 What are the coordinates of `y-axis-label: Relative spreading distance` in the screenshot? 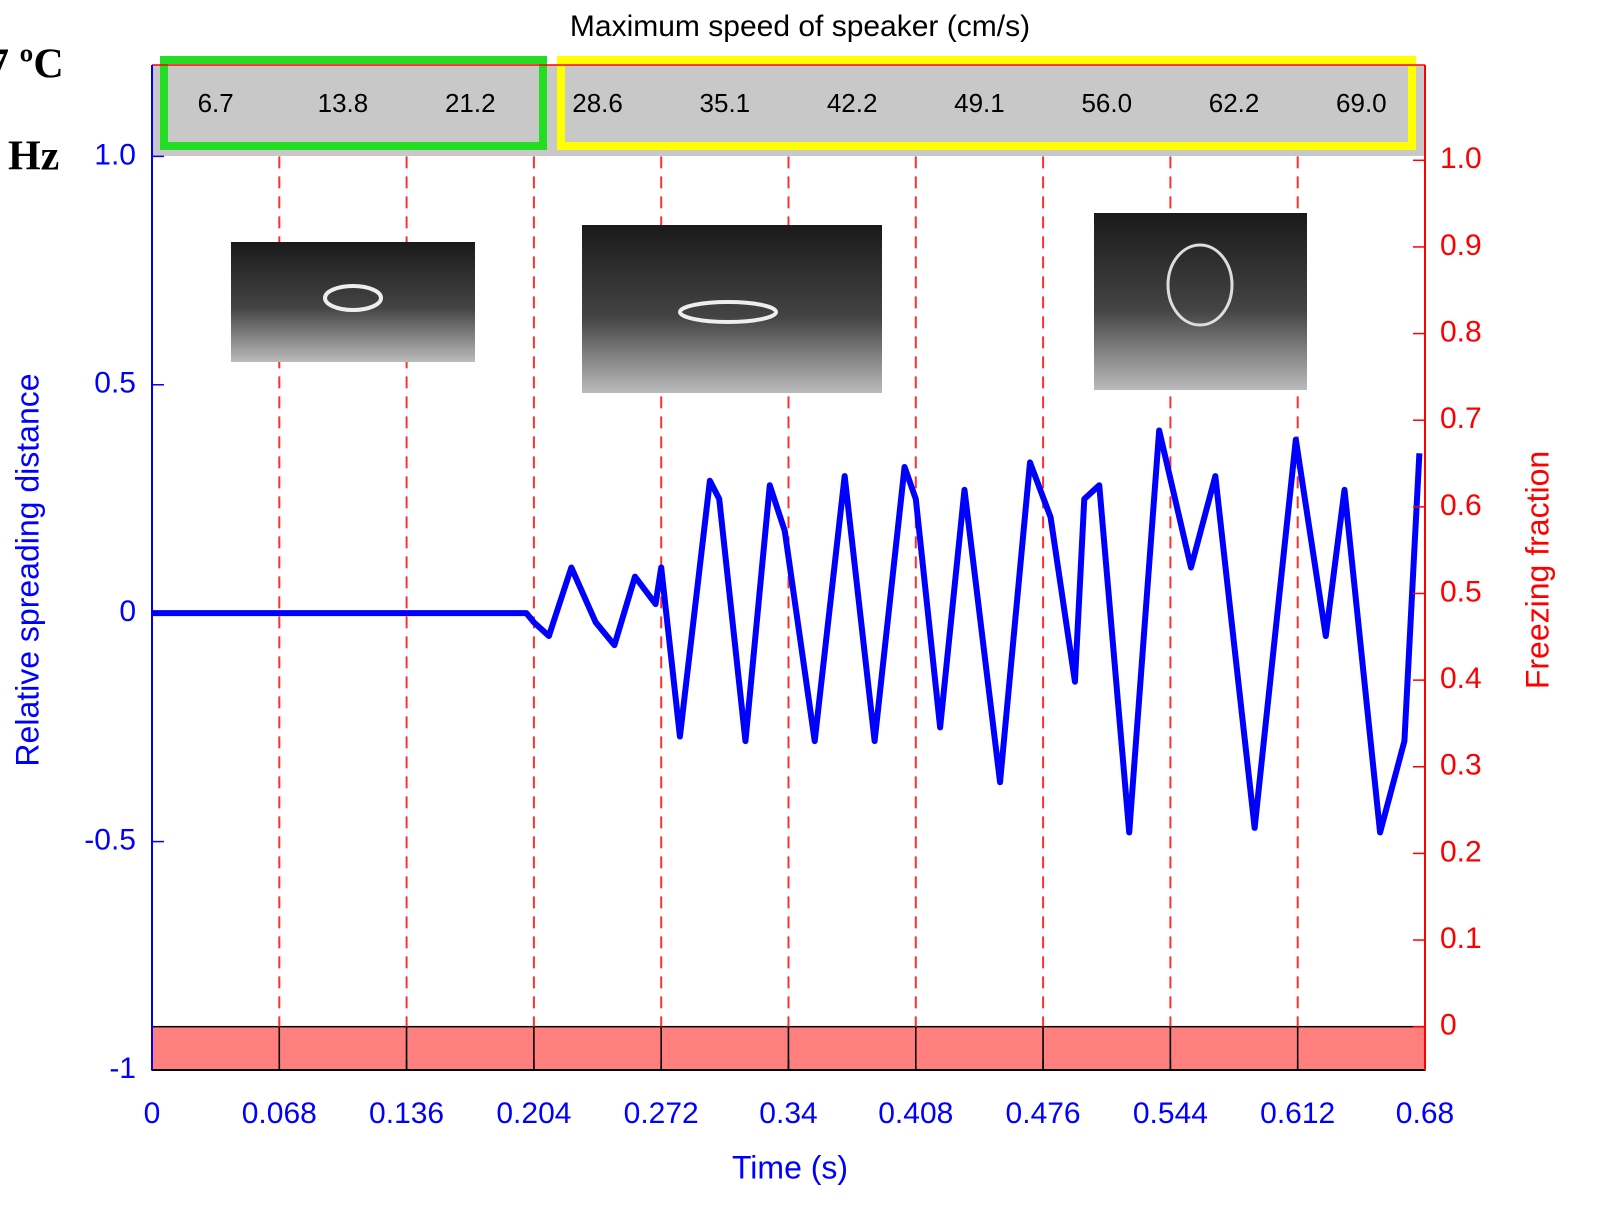 It's located at (27, 569).